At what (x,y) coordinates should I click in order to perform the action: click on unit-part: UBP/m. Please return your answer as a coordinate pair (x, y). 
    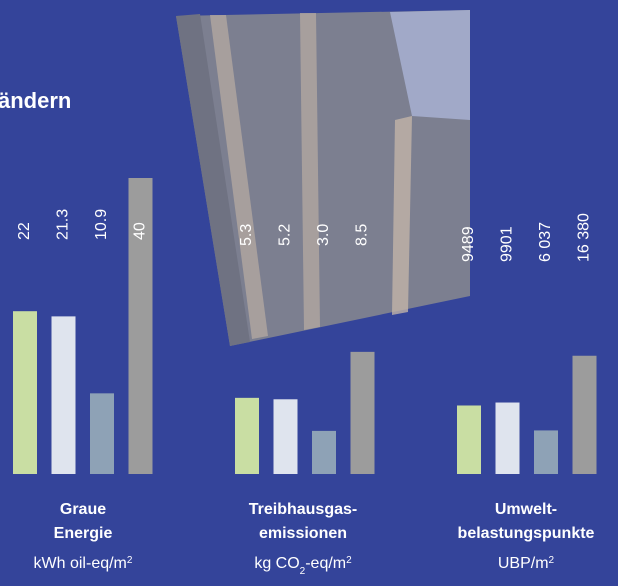
    Looking at the image, I should click on (523, 563).